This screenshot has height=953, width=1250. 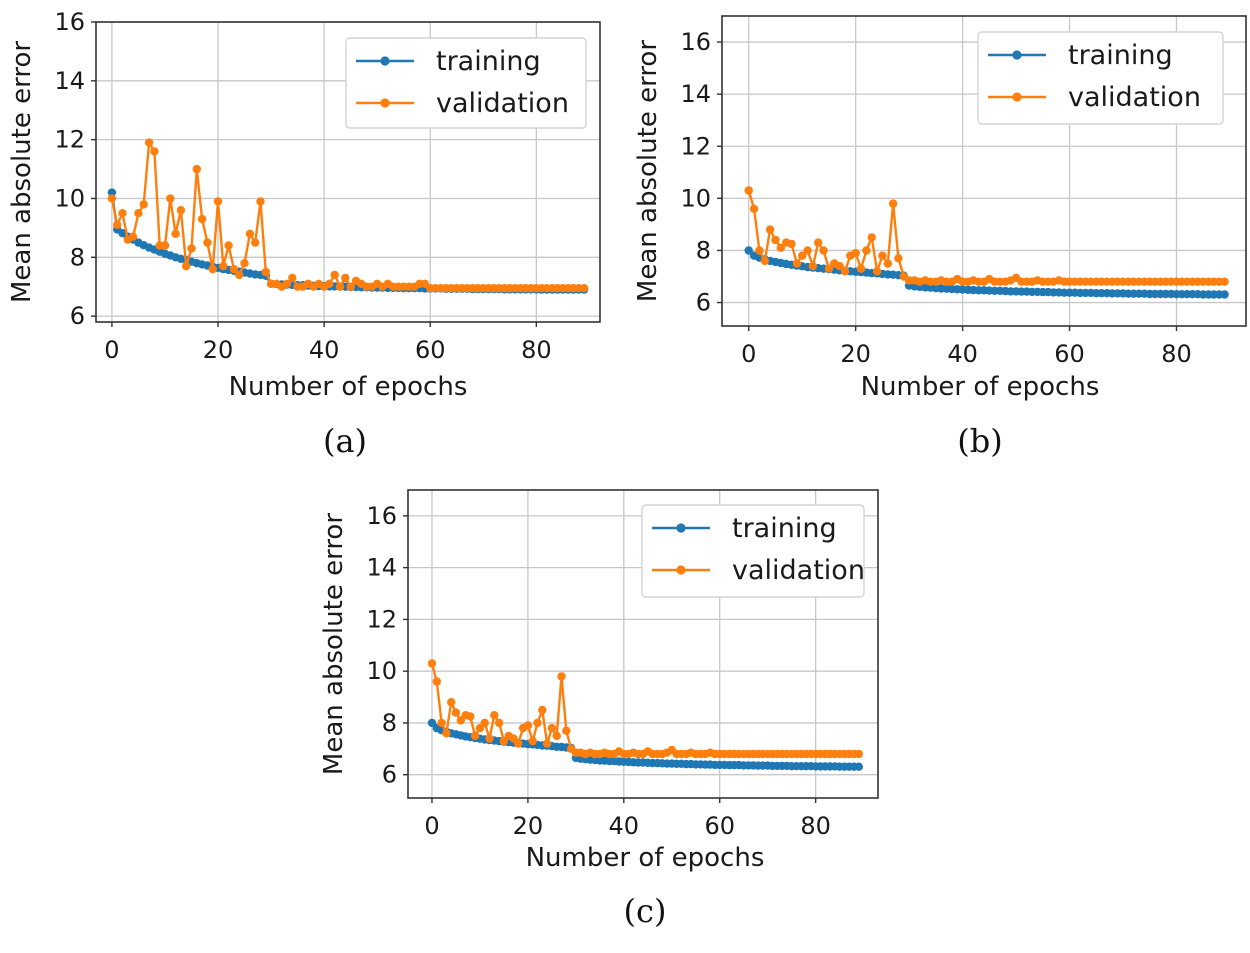 What do you see at coordinates (381, 516) in the screenshot?
I see `y-tick-label: 16` at bounding box center [381, 516].